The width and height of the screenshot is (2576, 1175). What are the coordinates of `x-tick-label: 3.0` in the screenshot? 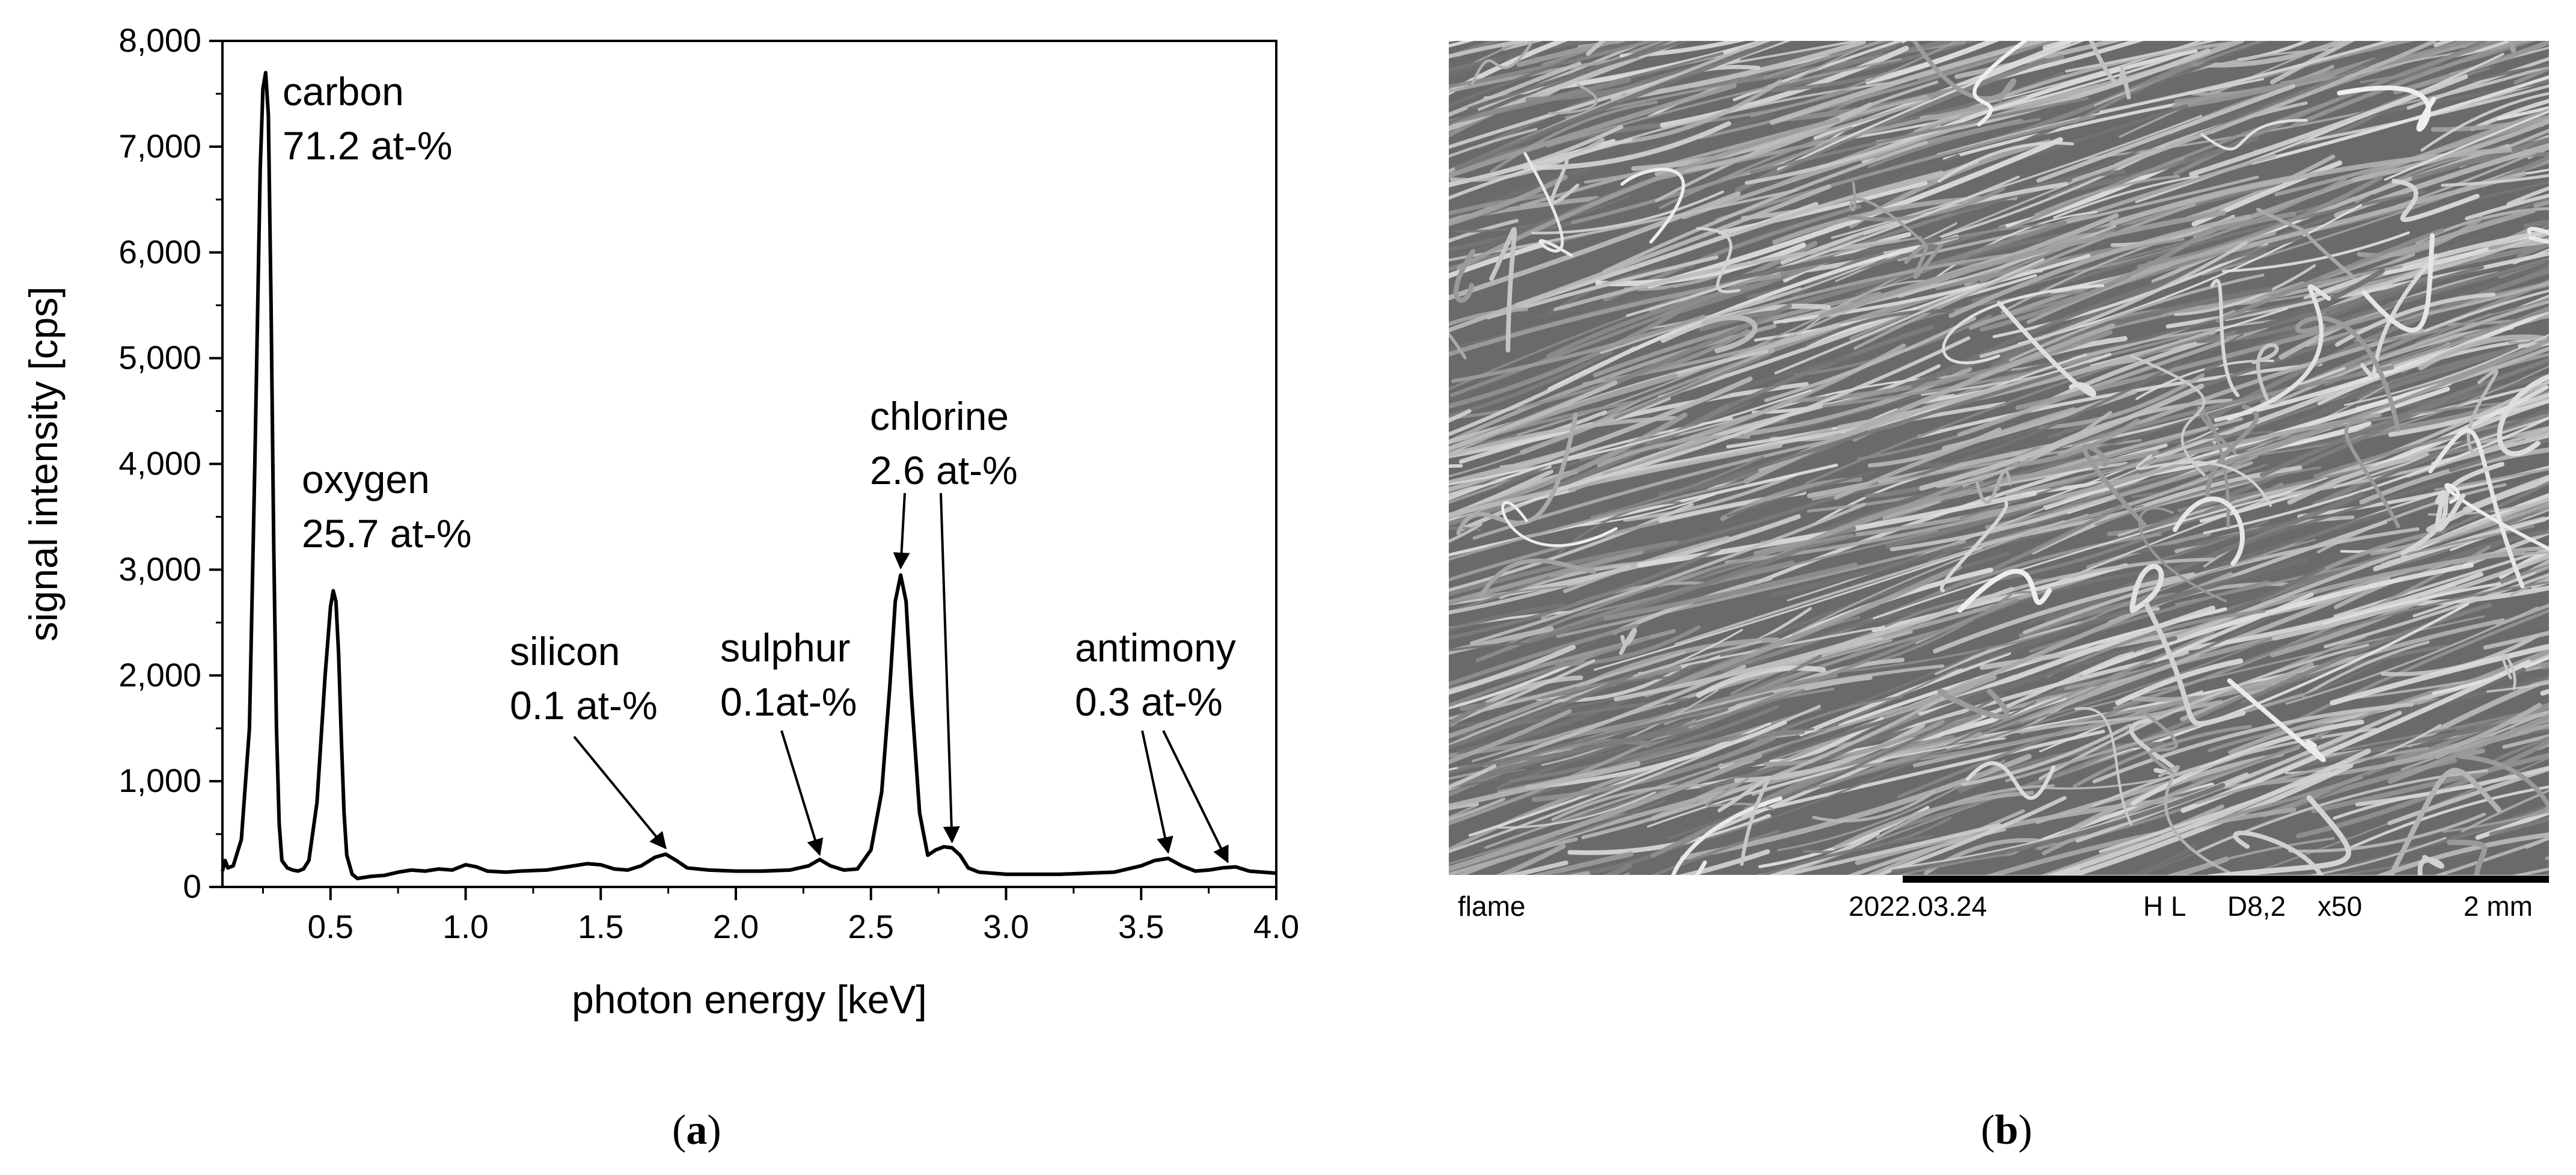 It's located at (1006, 926).